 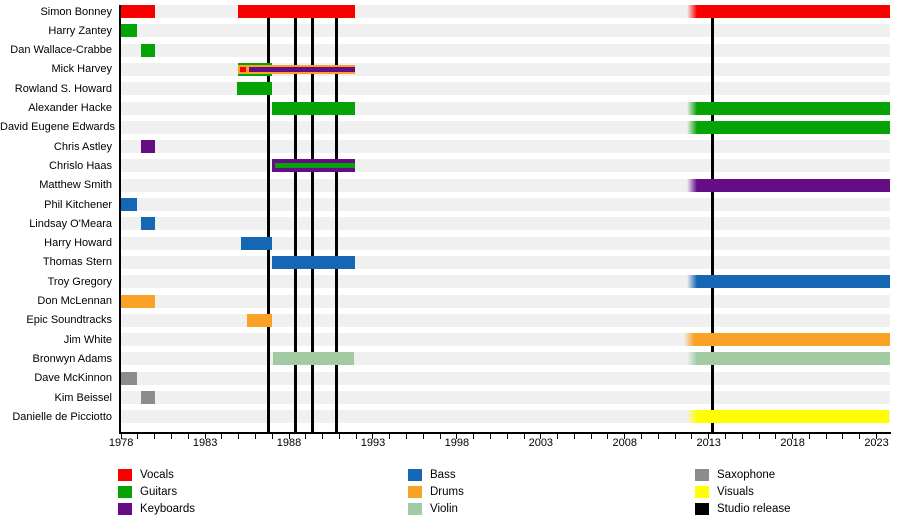 I want to click on bass-legend-swatch, so click(x=415, y=475).